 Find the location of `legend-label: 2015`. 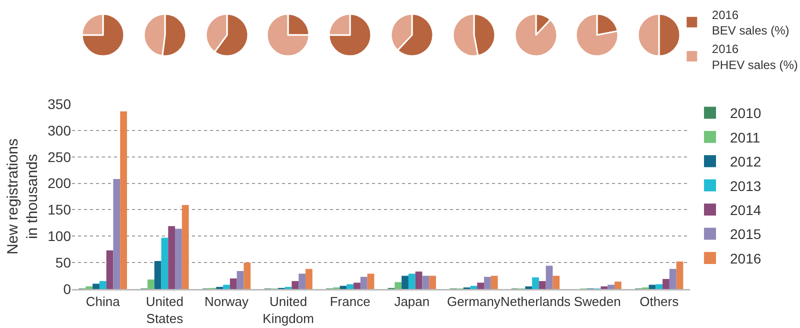

legend-label: 2015 is located at coordinates (746, 234).